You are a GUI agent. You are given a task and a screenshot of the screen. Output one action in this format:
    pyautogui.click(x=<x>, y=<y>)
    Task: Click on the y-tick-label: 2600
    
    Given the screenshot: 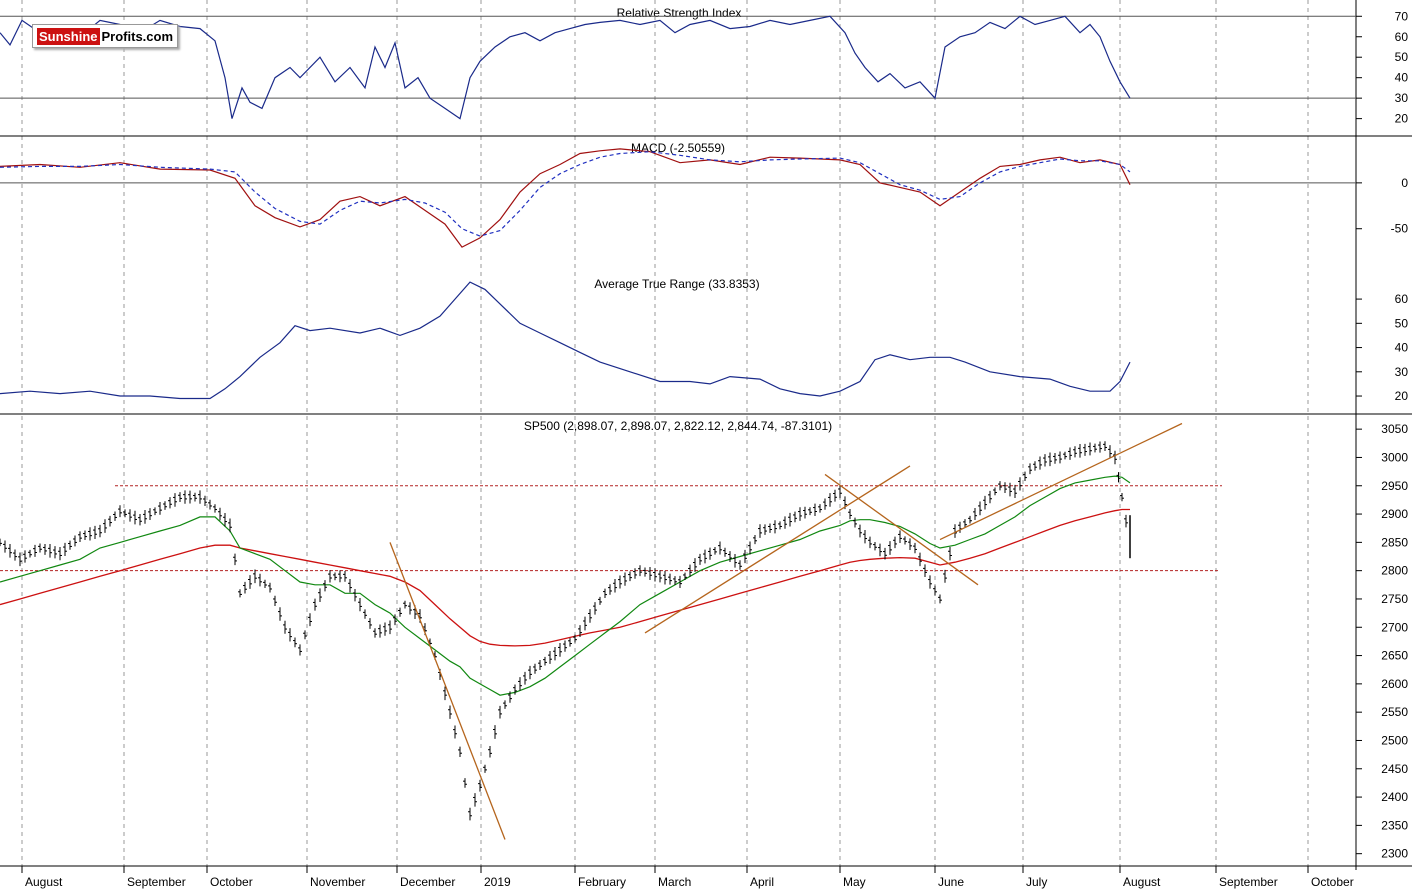 What is the action you would take?
    pyautogui.click(x=1394, y=684)
    